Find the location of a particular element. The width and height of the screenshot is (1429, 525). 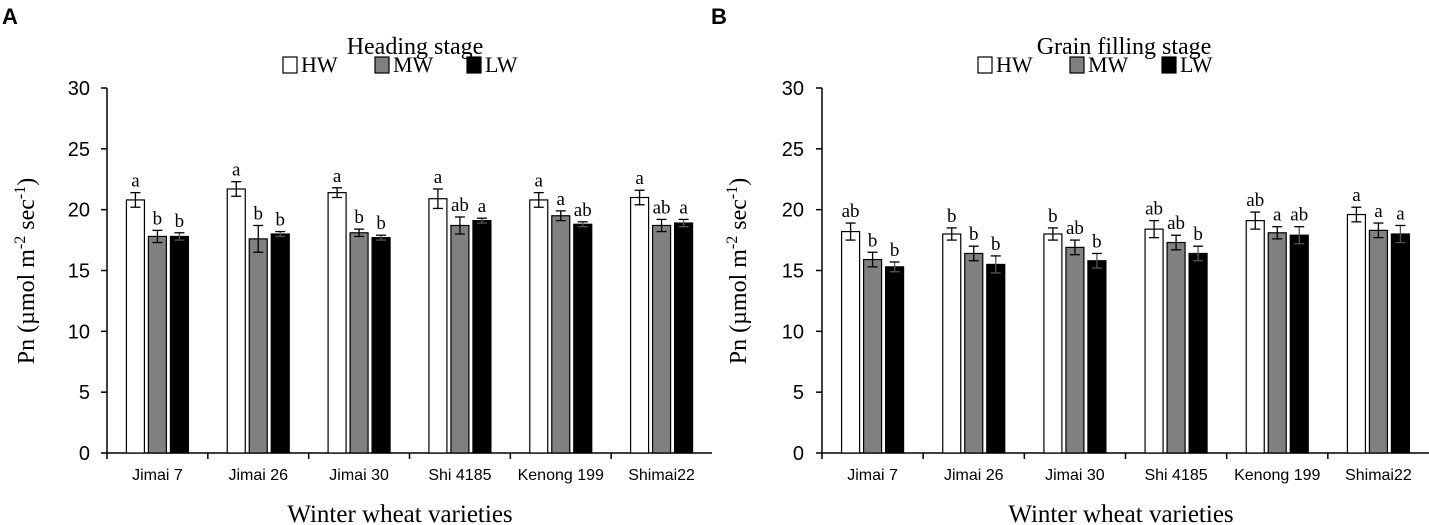

panel-letter: A is located at coordinates (10, 16).